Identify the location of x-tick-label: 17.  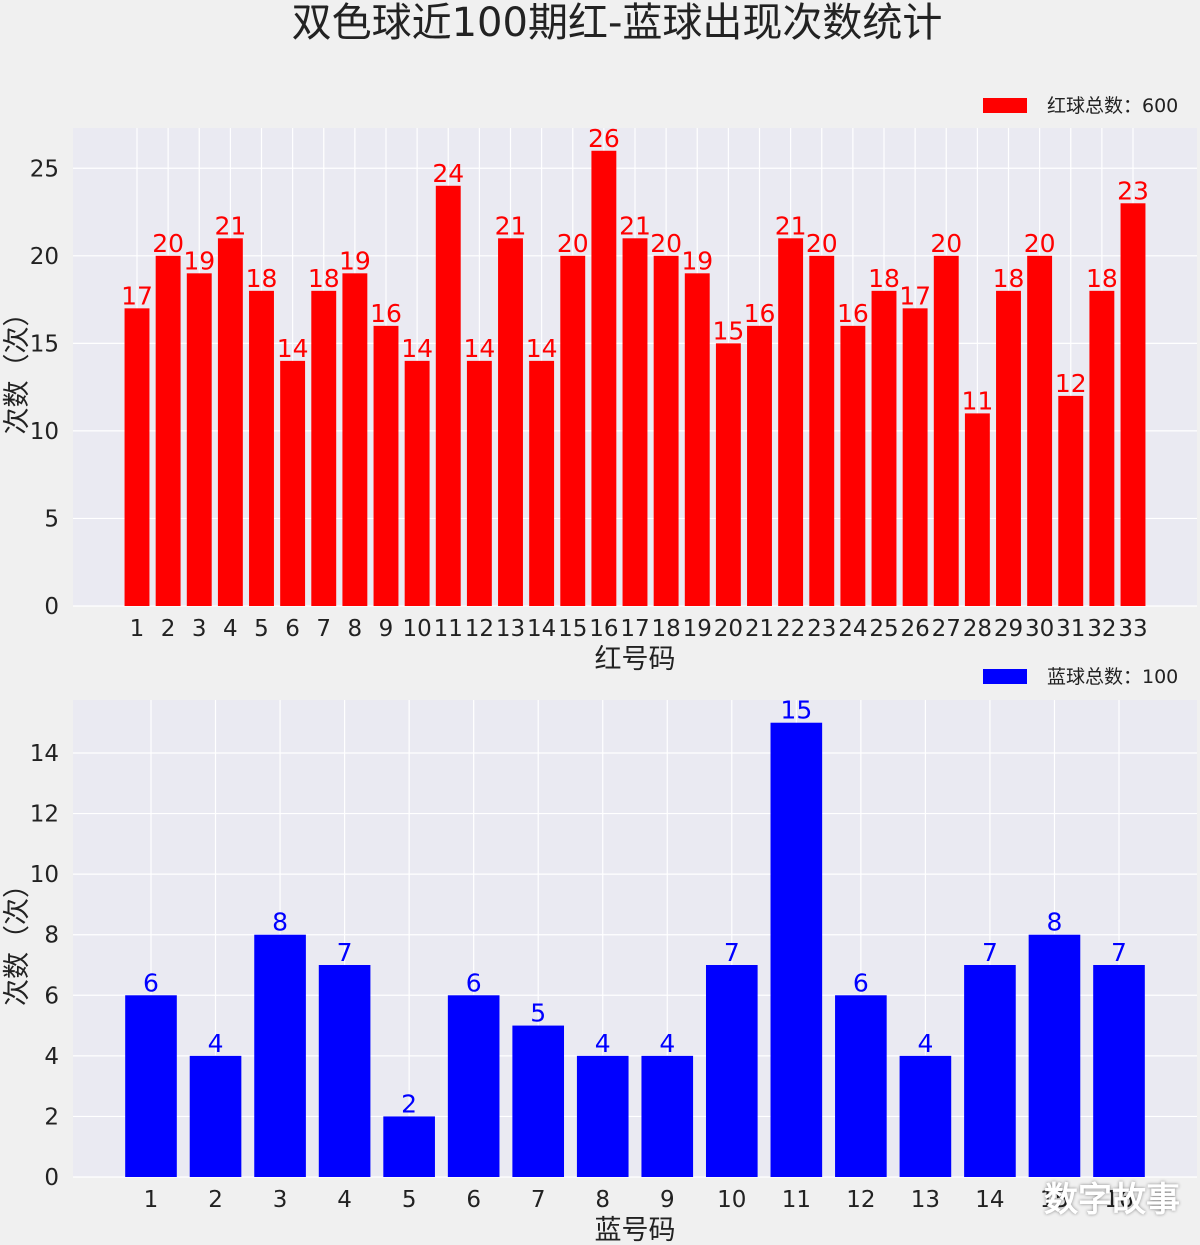
(634, 629).